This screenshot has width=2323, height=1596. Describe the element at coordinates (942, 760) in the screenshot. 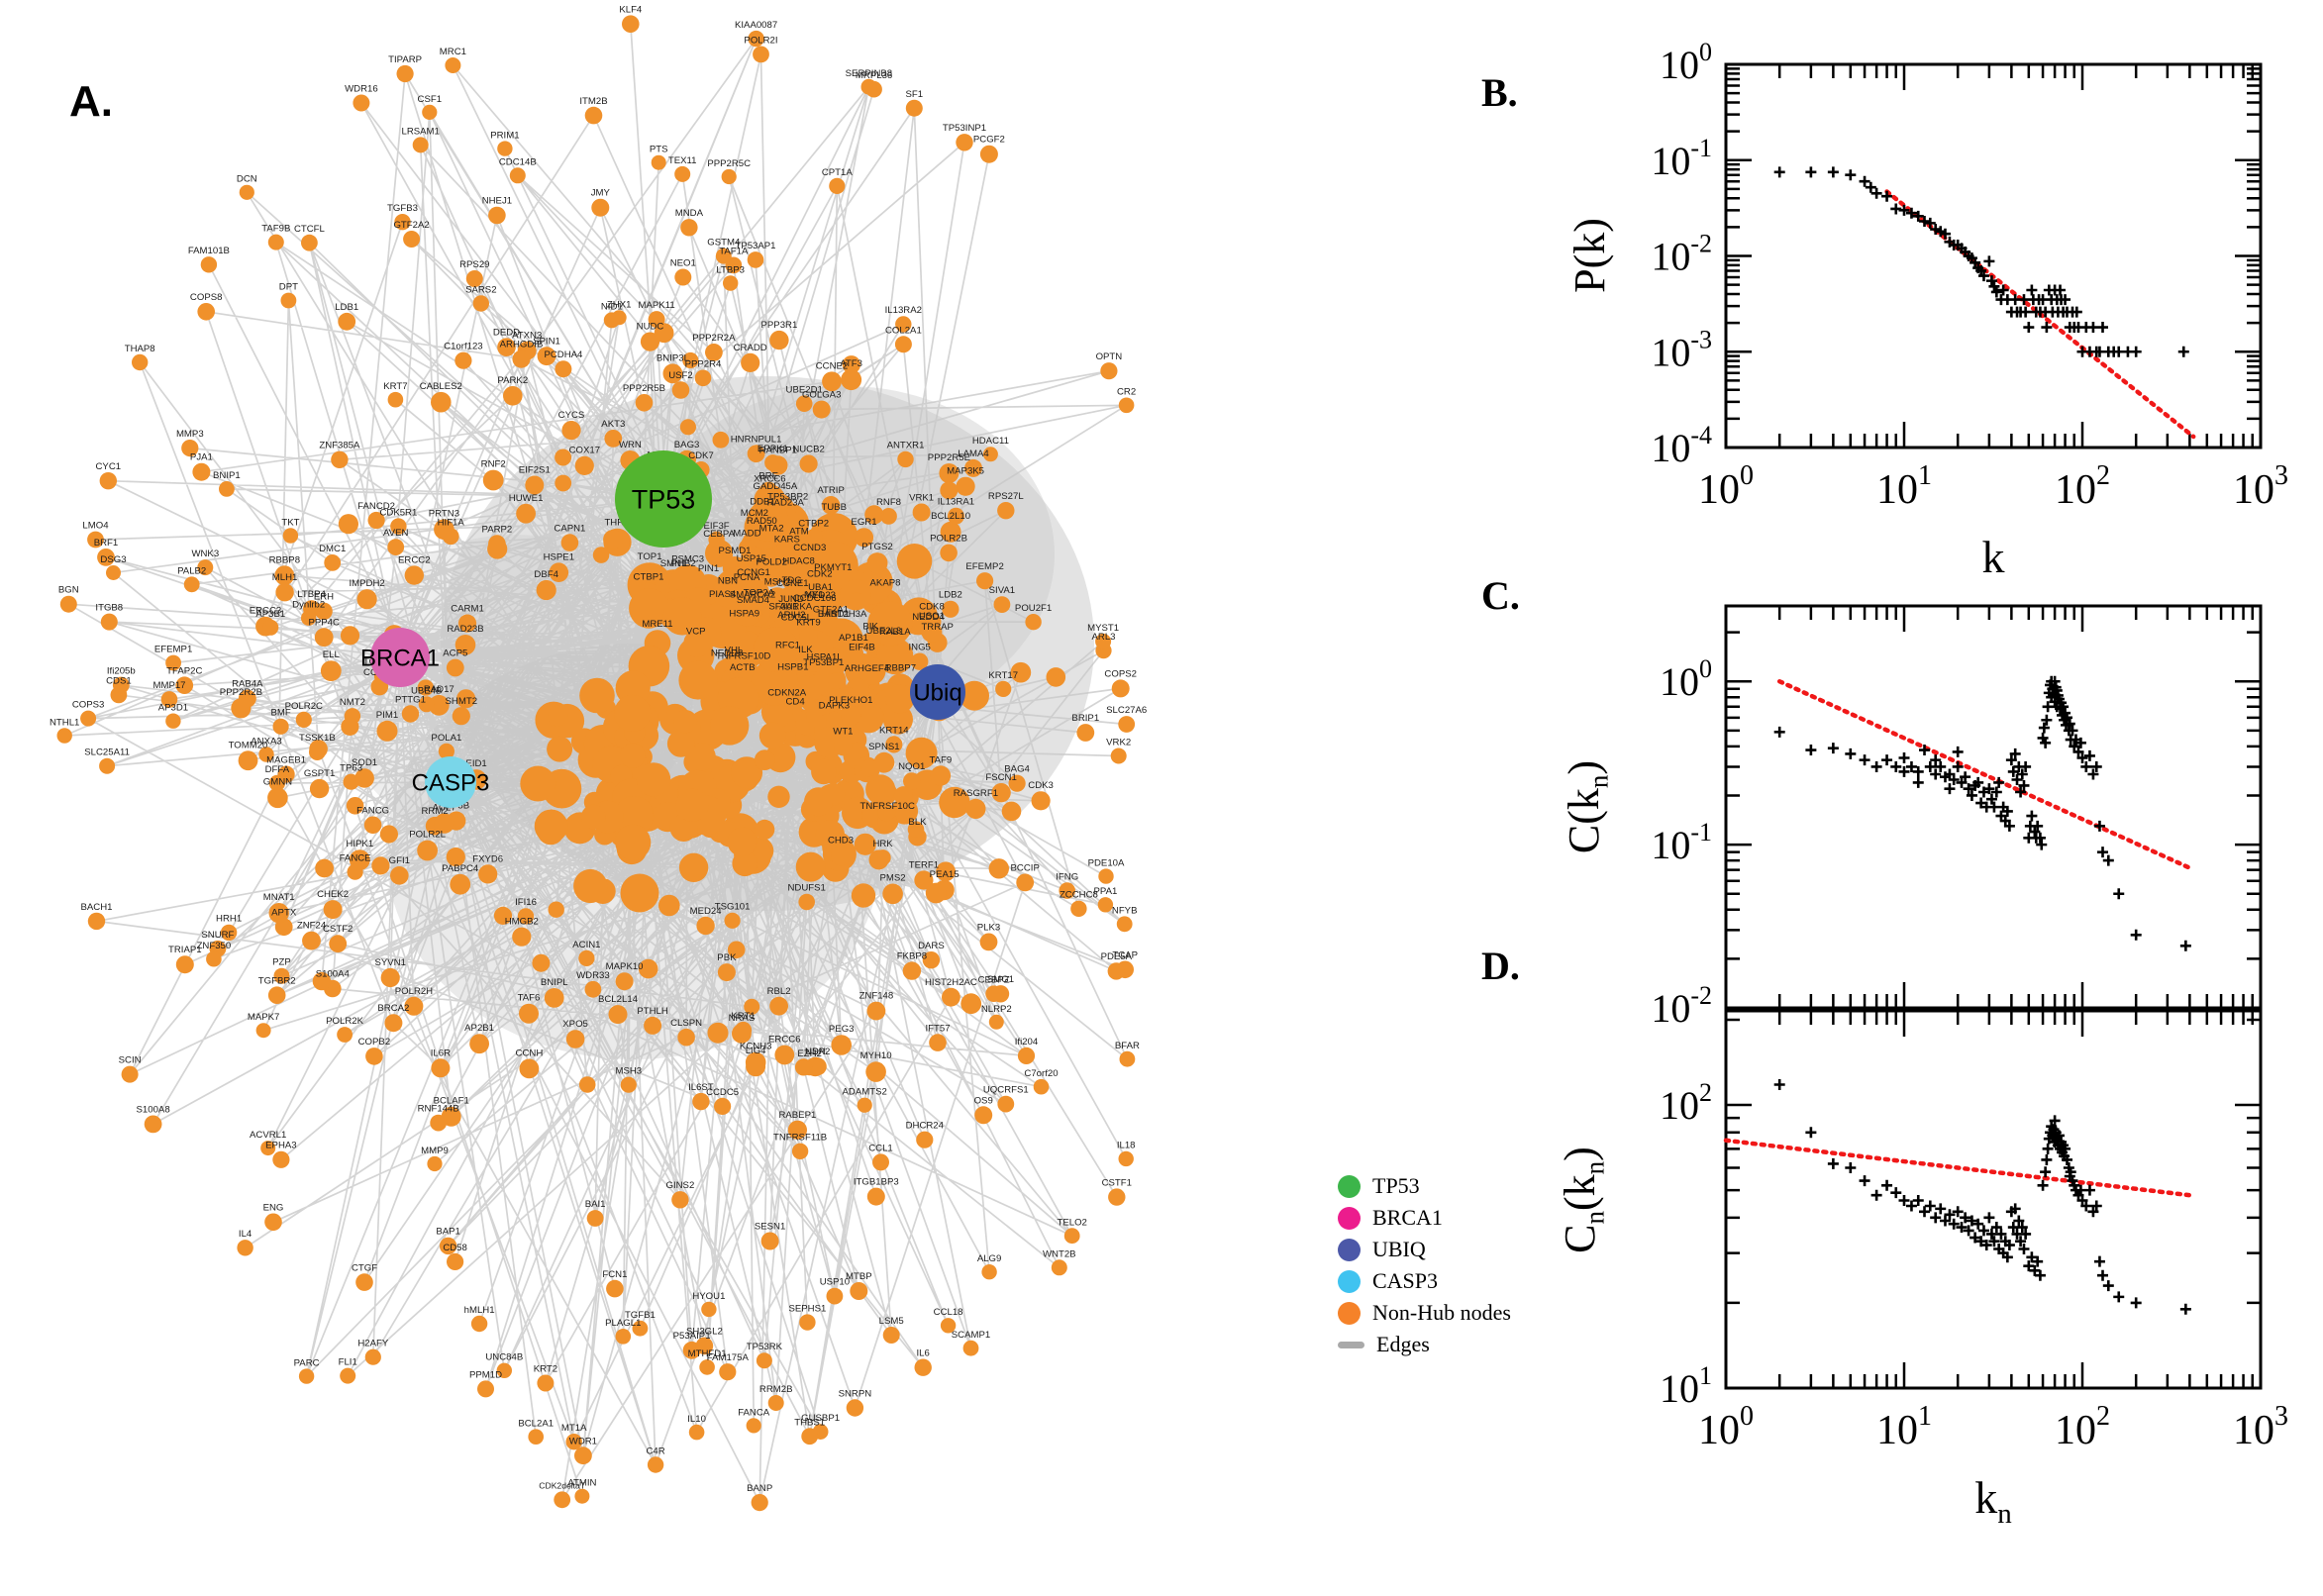

I see `node-label: TAF9` at that location.